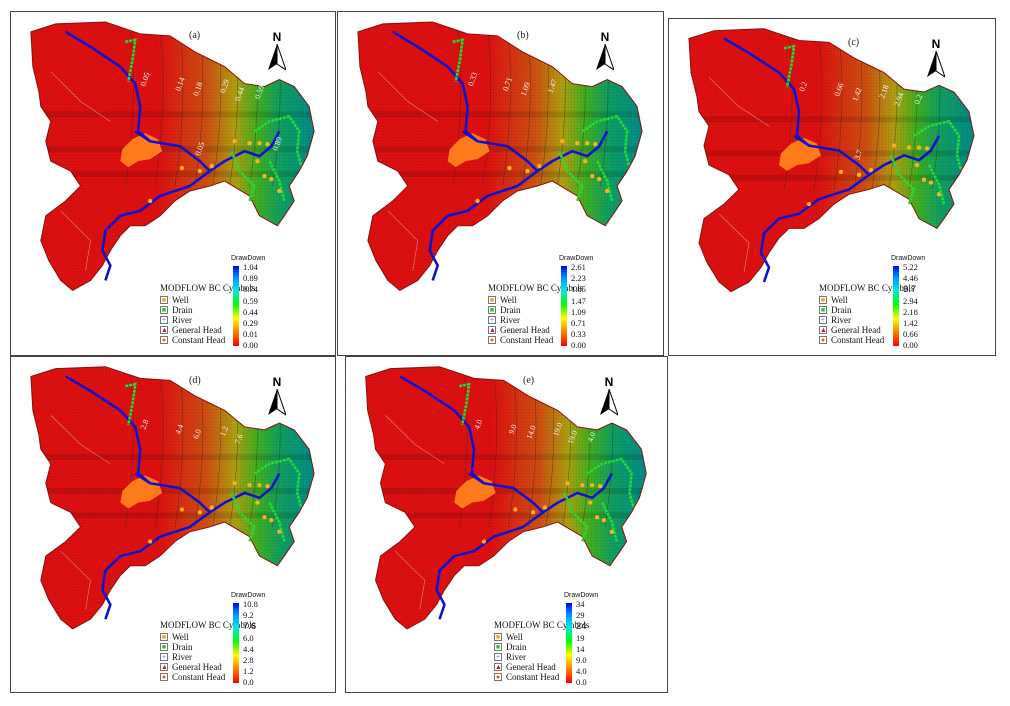 This screenshot has width=1010, height=706. Describe the element at coordinates (277, 144) in the screenshot. I see `contour-label: 0.89` at that location.